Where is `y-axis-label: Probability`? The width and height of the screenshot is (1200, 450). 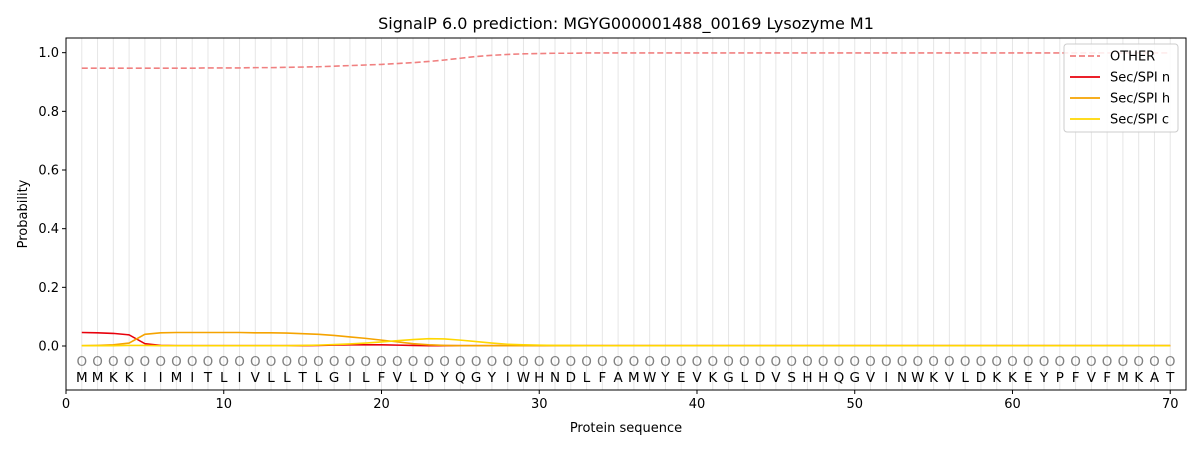 y-axis-label: Probability is located at coordinates (23, 213).